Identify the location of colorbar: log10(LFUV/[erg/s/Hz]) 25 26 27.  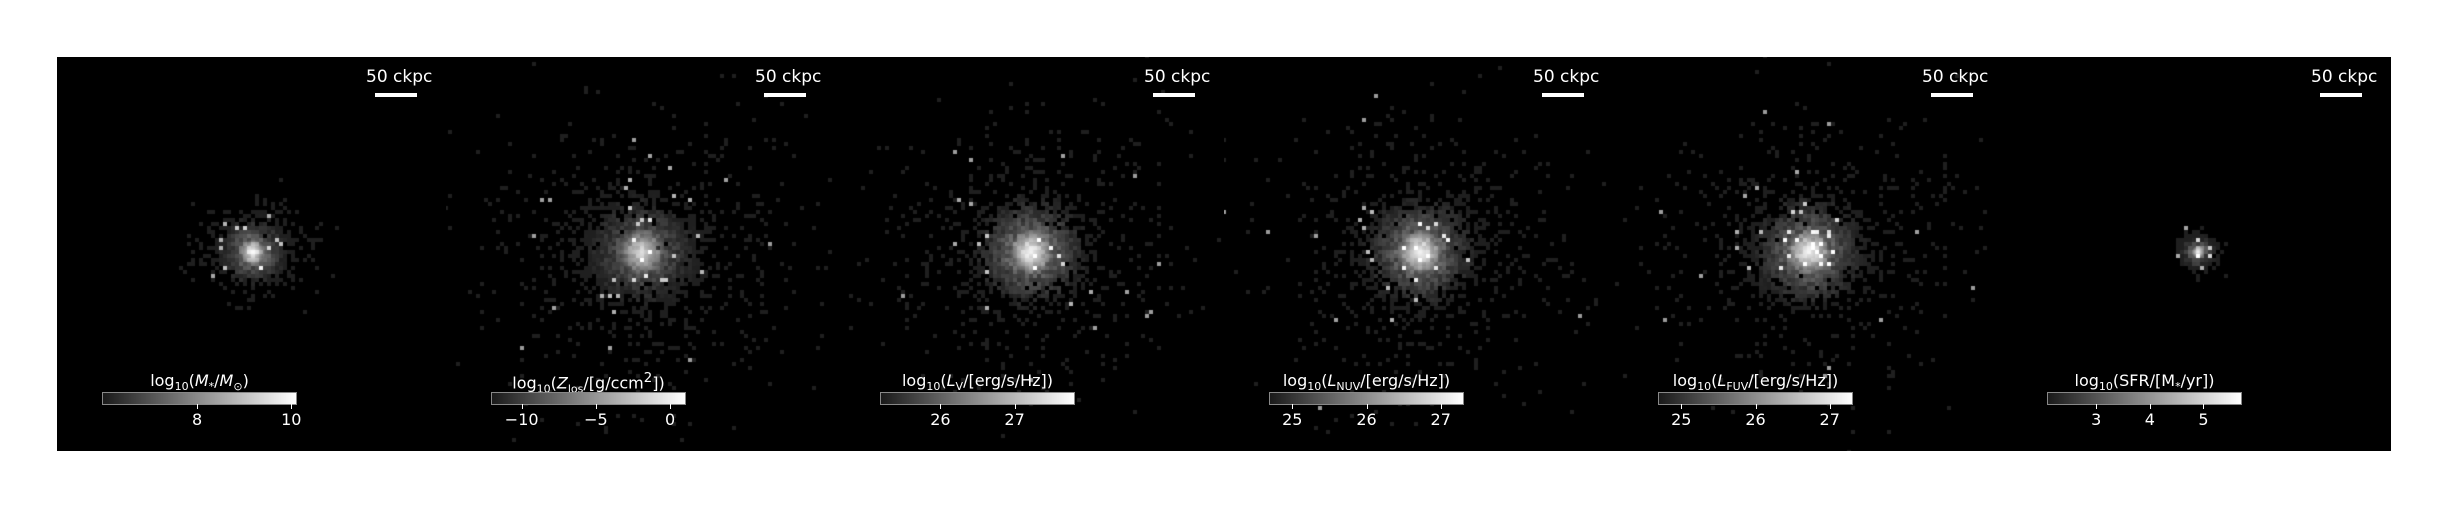
(1755, 401).